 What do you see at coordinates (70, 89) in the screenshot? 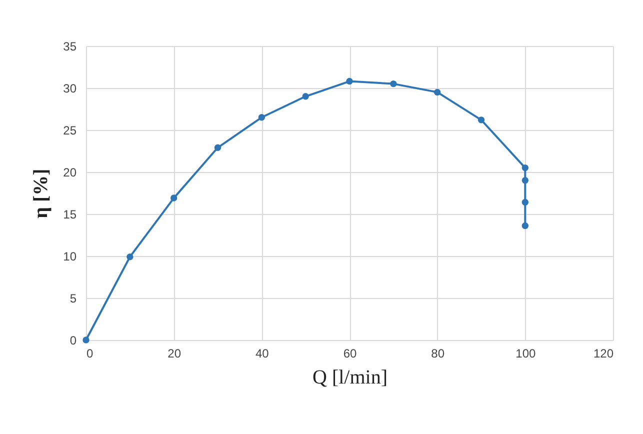
I see `y-tick-label: 30` at bounding box center [70, 89].